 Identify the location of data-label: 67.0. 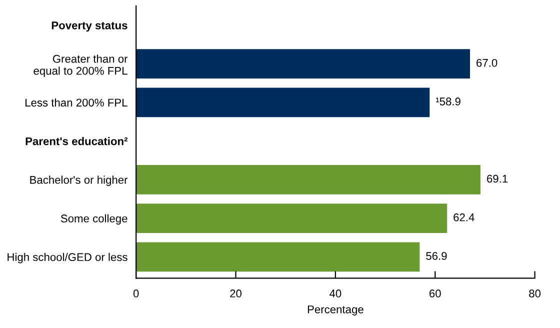
(487, 62).